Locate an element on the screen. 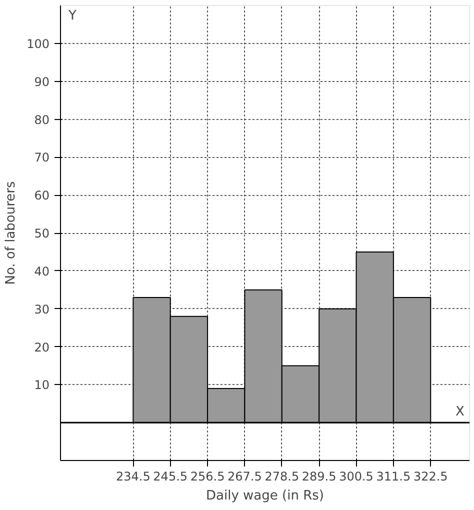 This screenshot has width=474, height=510. x-tick-label: 278.5 is located at coordinates (282, 477).